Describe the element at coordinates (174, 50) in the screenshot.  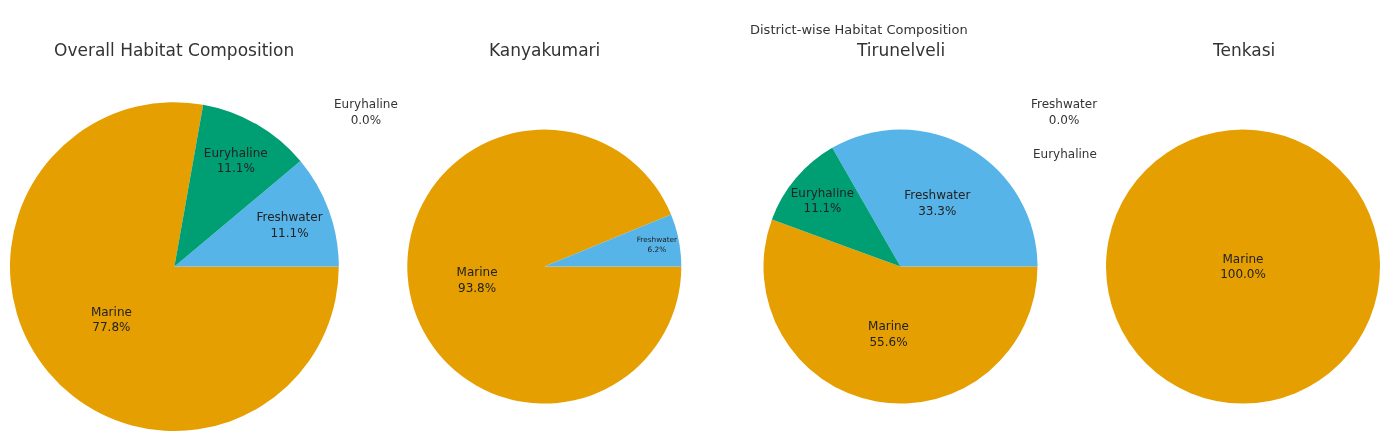
I see `chart-title: Overall Habitat Composition` at that location.